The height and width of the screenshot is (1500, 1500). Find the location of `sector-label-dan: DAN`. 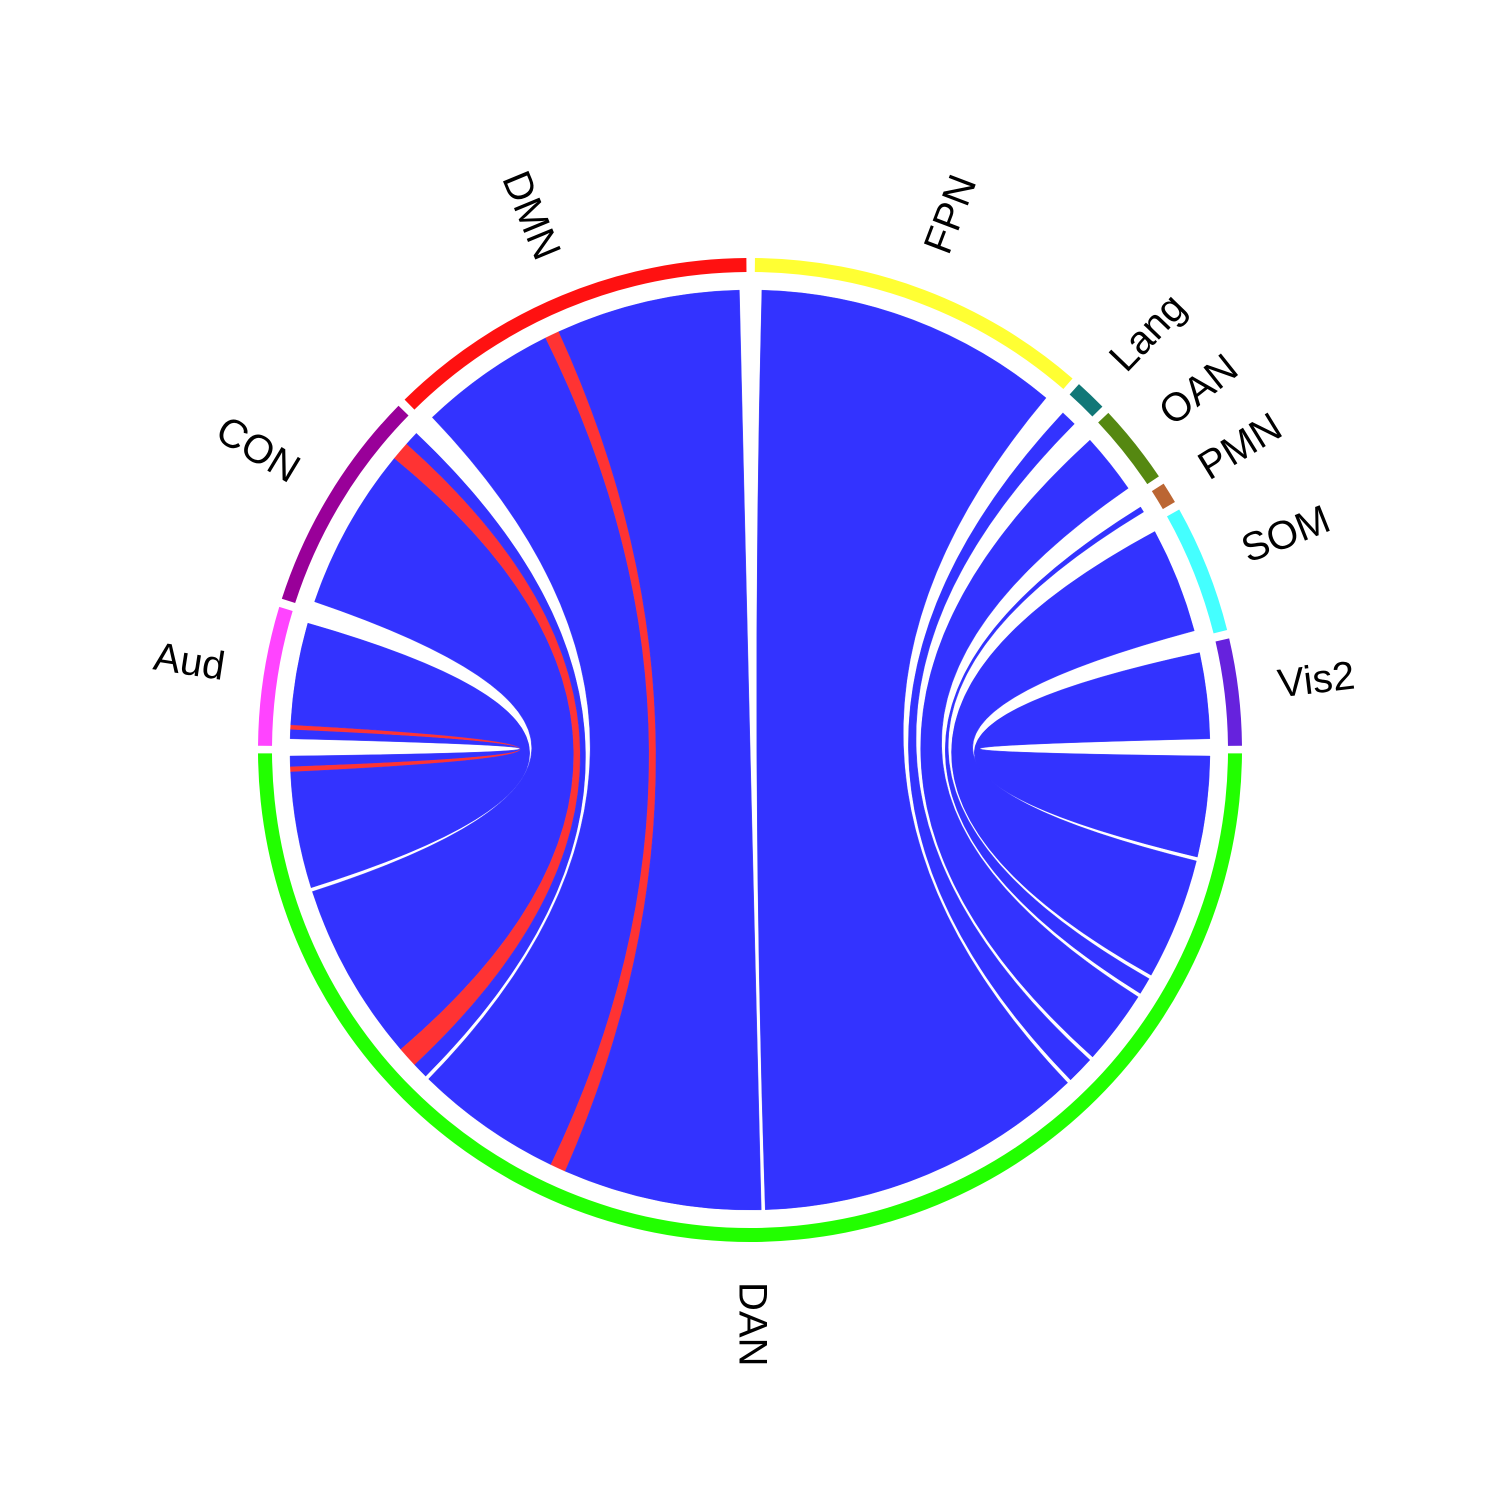

sector-label-dan: DAN is located at coordinates (752, 1324).